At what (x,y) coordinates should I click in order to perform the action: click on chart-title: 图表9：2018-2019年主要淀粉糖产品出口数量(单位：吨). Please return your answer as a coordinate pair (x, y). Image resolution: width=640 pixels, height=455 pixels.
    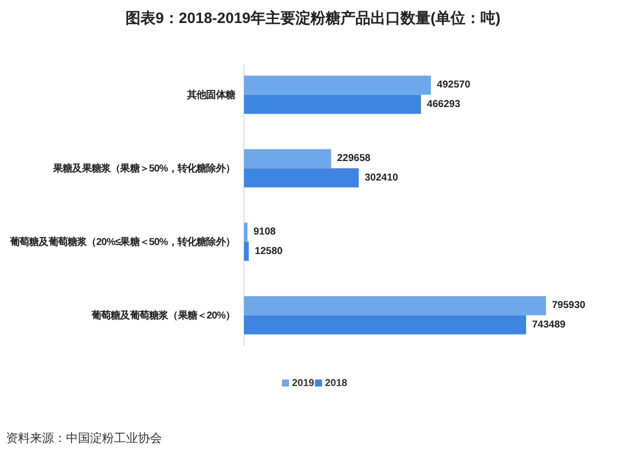
    Looking at the image, I should click on (313, 18).